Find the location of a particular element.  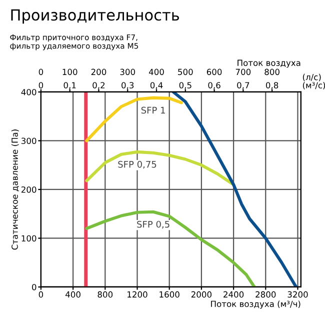

text: 0,7 is located at coordinates (243, 86).